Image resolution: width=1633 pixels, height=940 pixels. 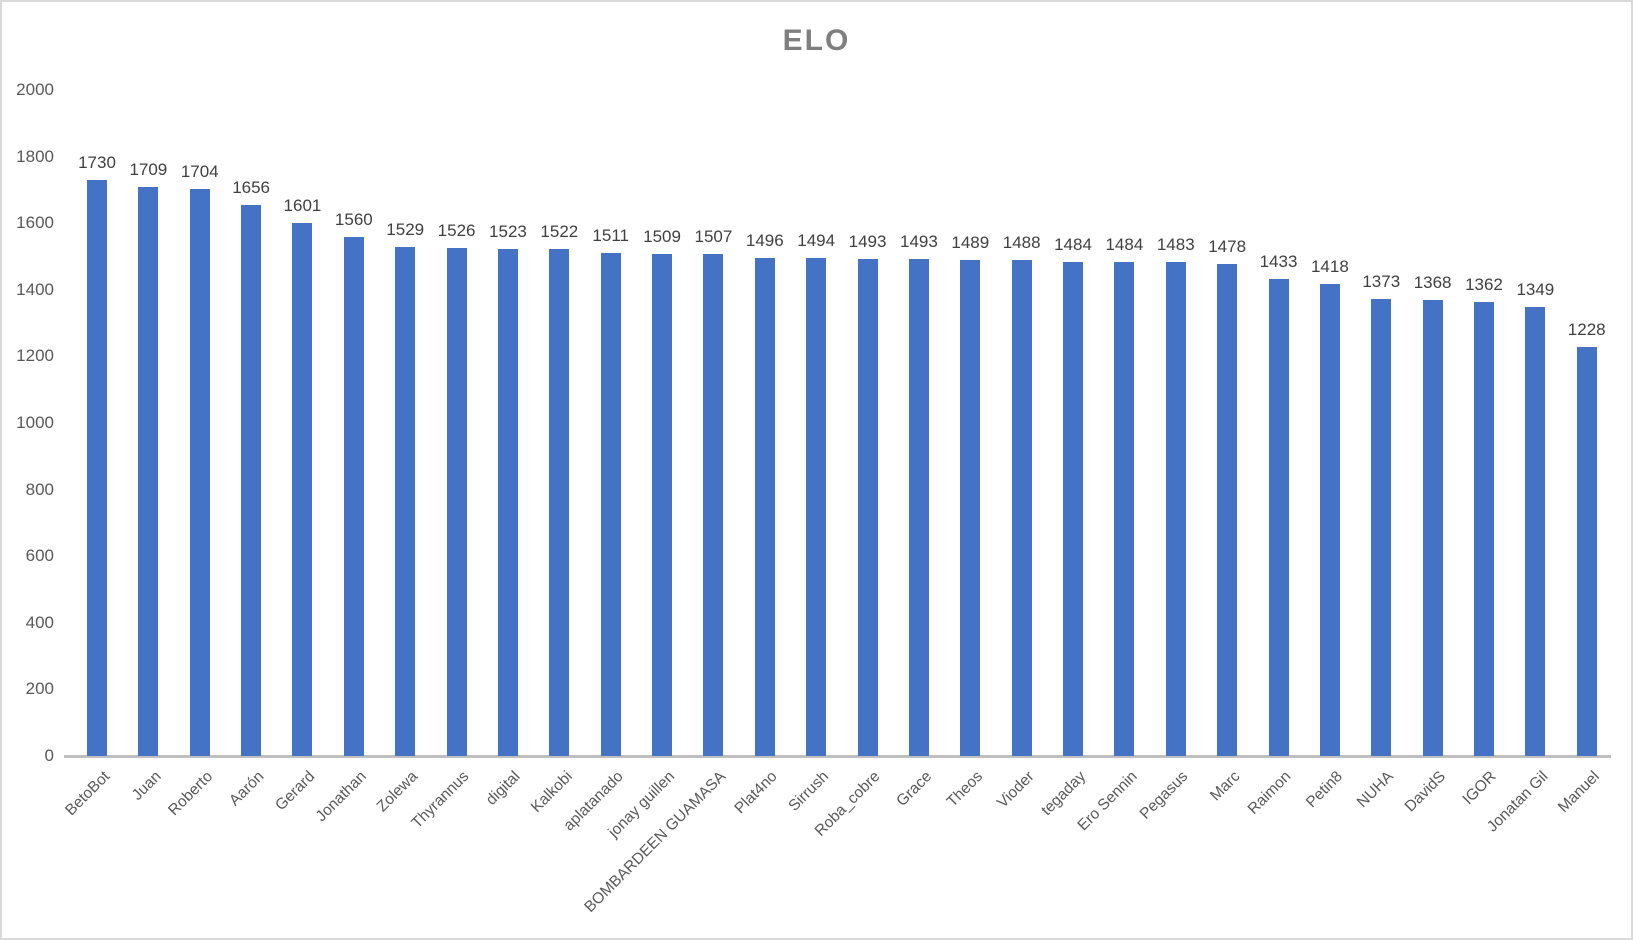 What do you see at coordinates (295, 791) in the screenshot?
I see `x-axis-category-label: Gerard` at bounding box center [295, 791].